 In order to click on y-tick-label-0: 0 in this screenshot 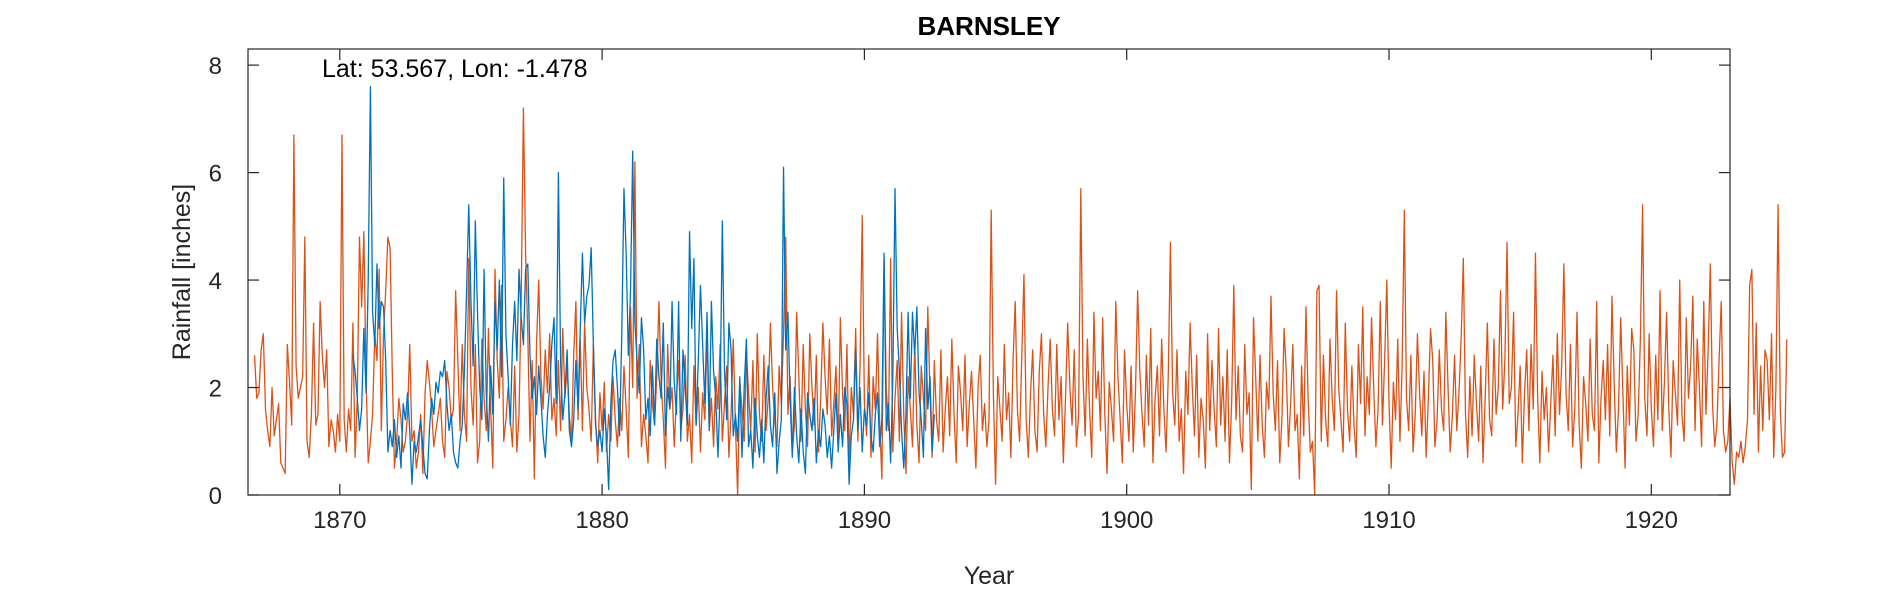, I will do `click(215, 496)`.